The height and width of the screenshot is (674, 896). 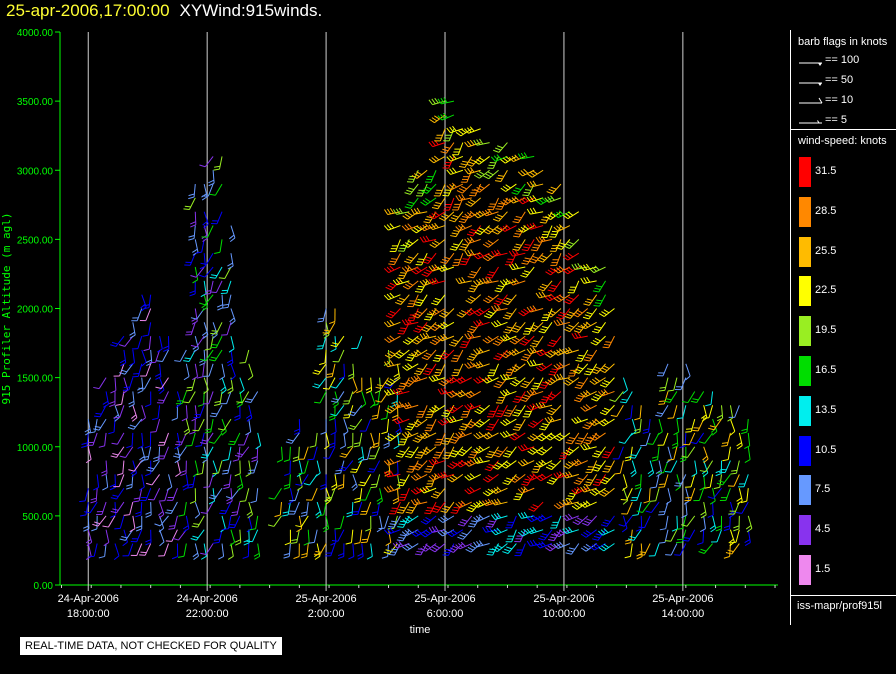 I want to click on y-tick-label: 0.00, so click(x=44, y=586).